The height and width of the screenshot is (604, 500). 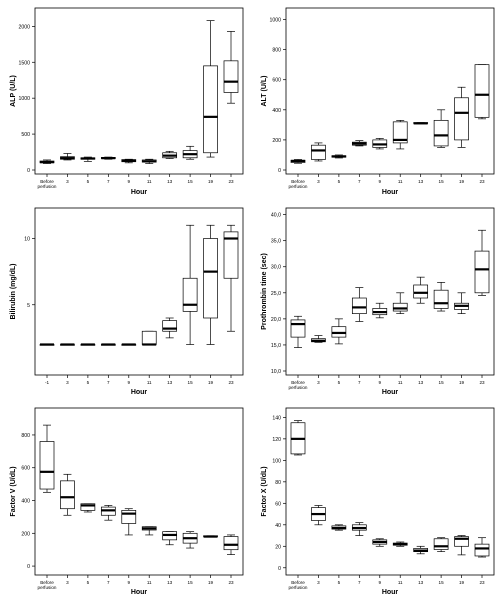 What do you see at coordinates (278, 483) in the screenshot?
I see `y-tick-label: 80` at bounding box center [278, 483].